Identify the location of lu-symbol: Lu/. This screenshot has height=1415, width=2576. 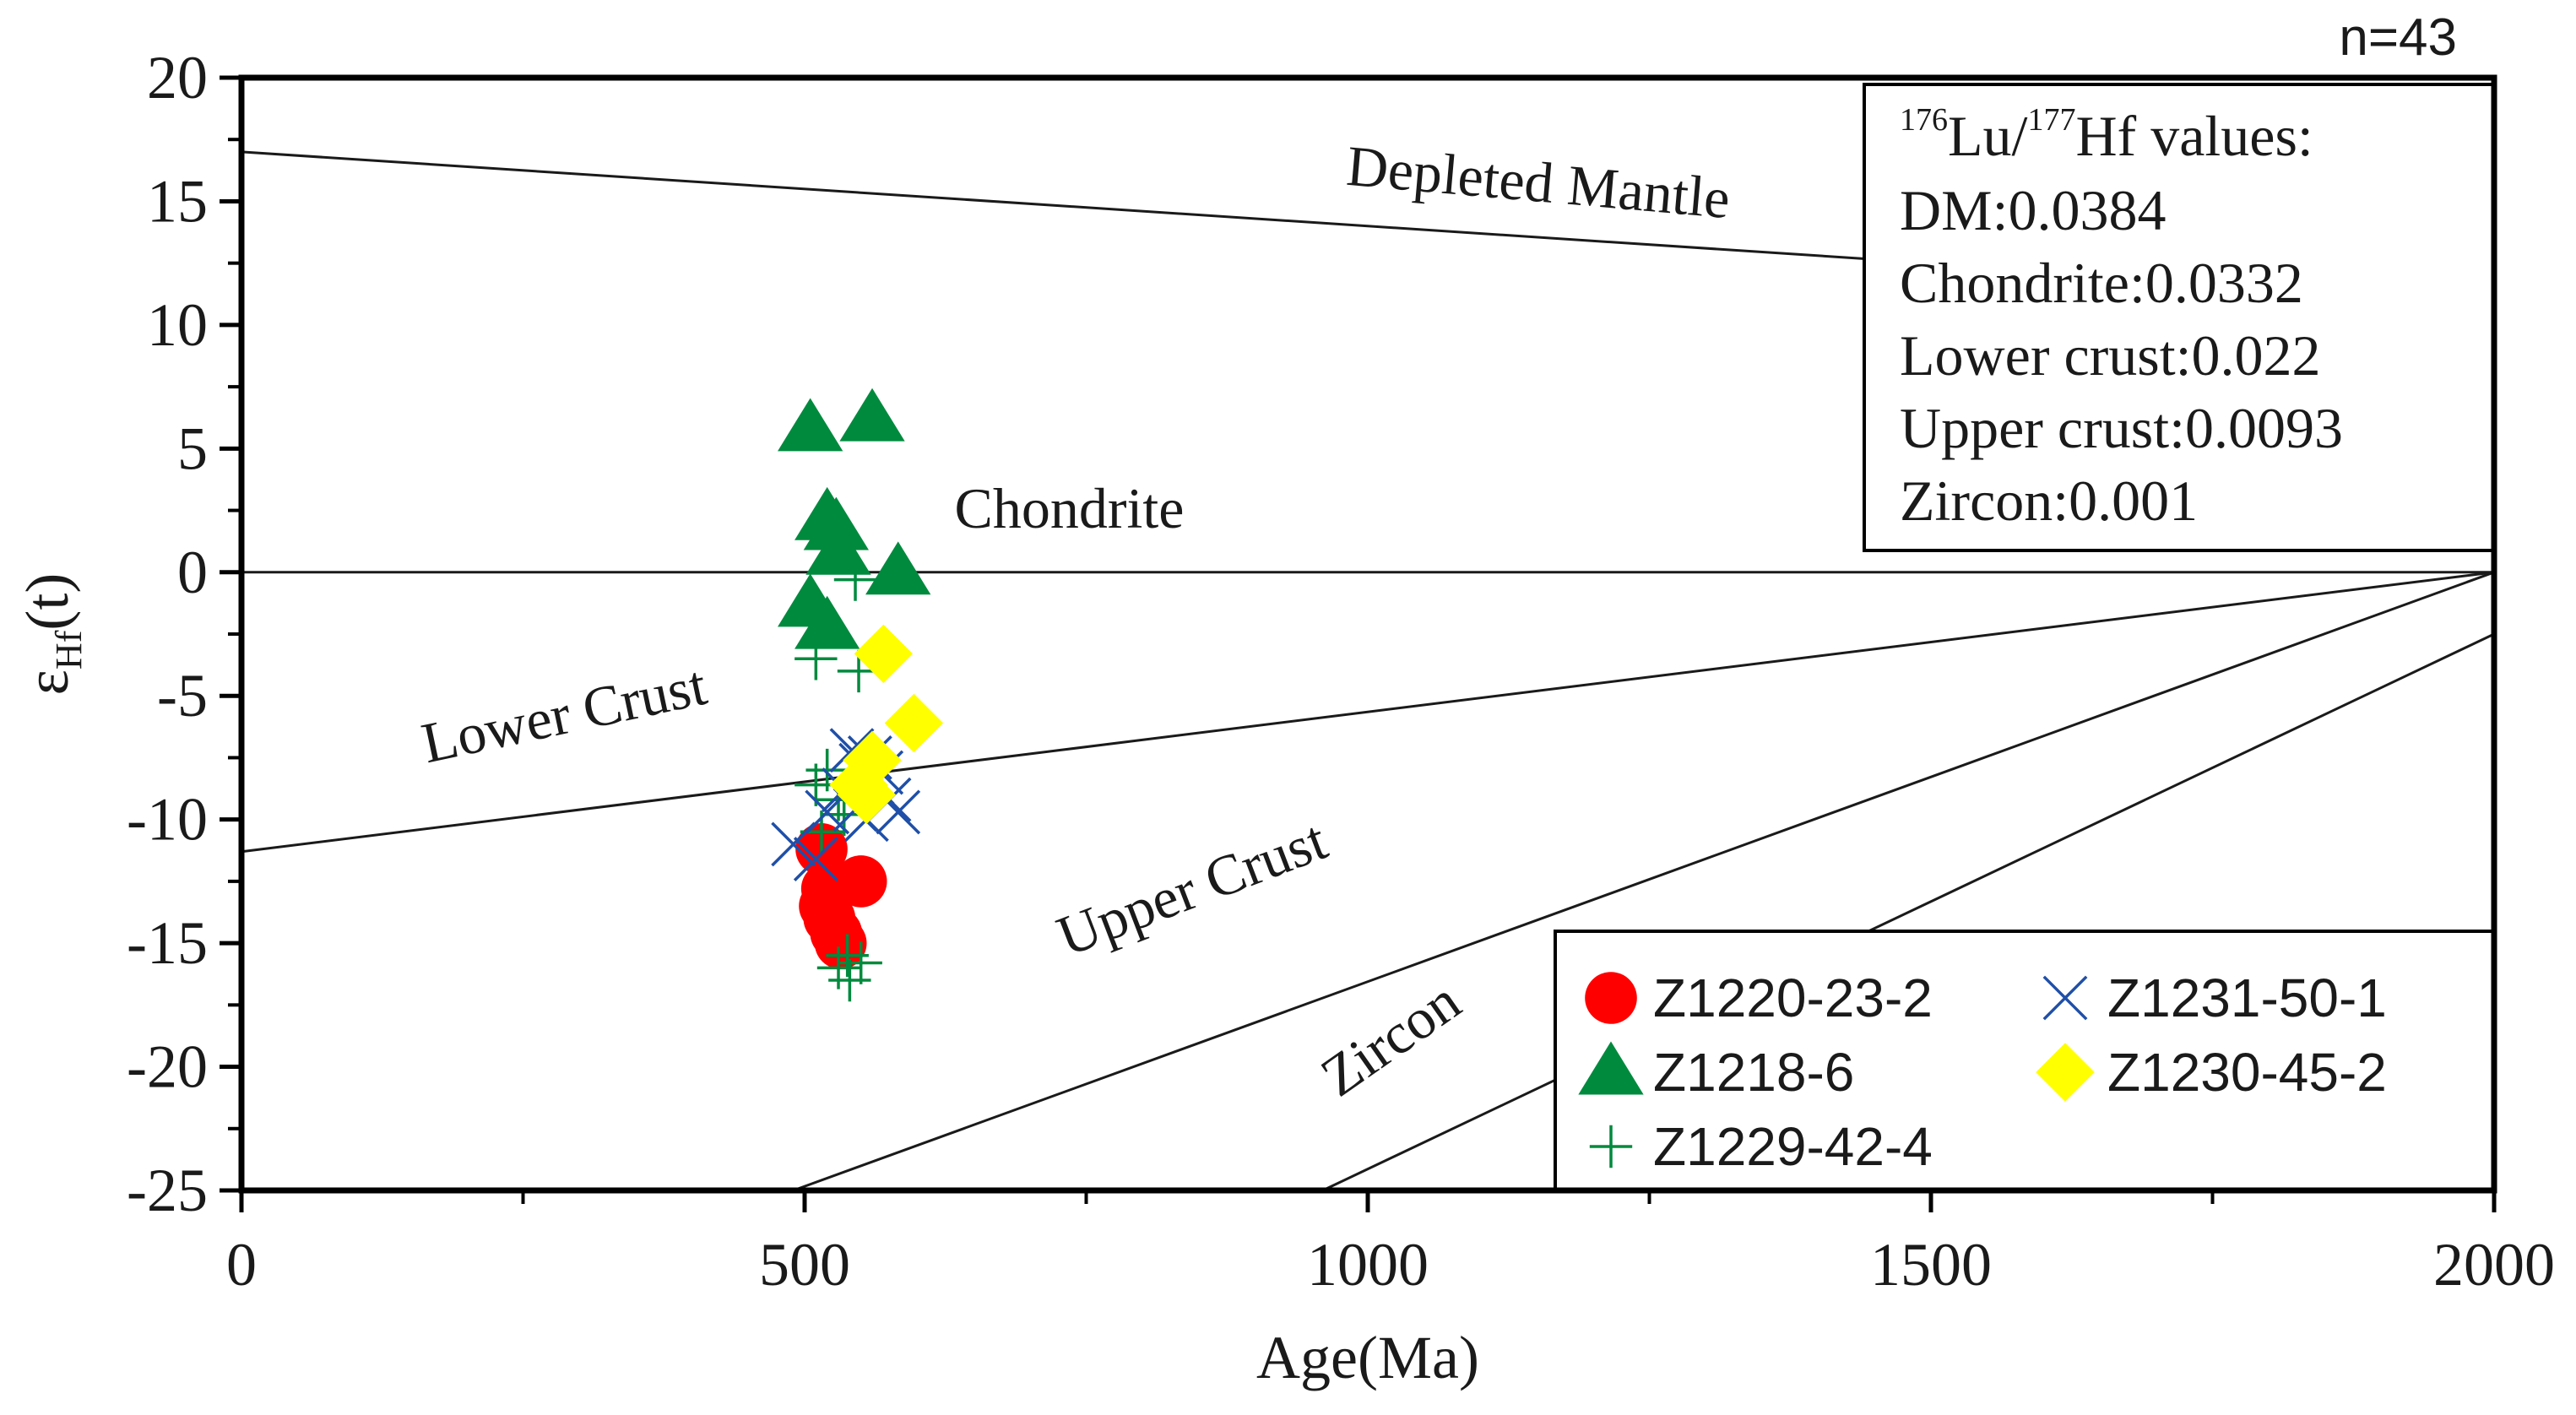
(1988, 136).